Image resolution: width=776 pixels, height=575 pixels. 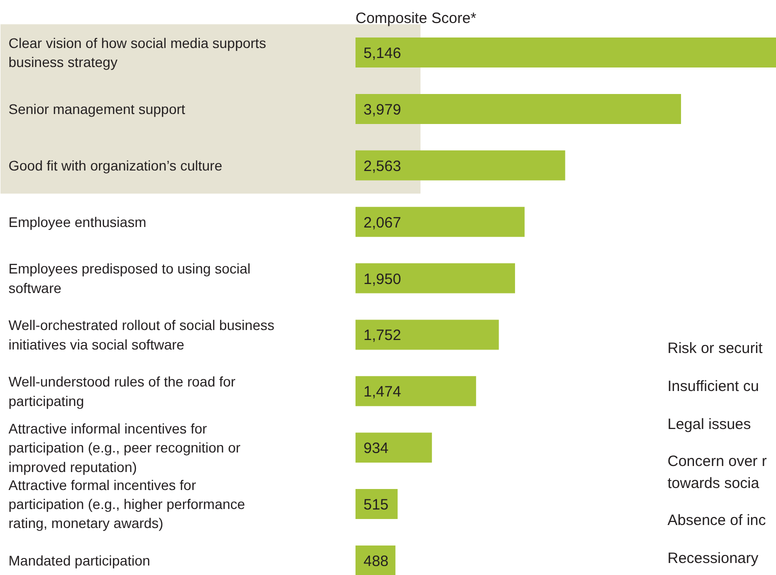 I want to click on data-label: 1,950, so click(x=383, y=279).